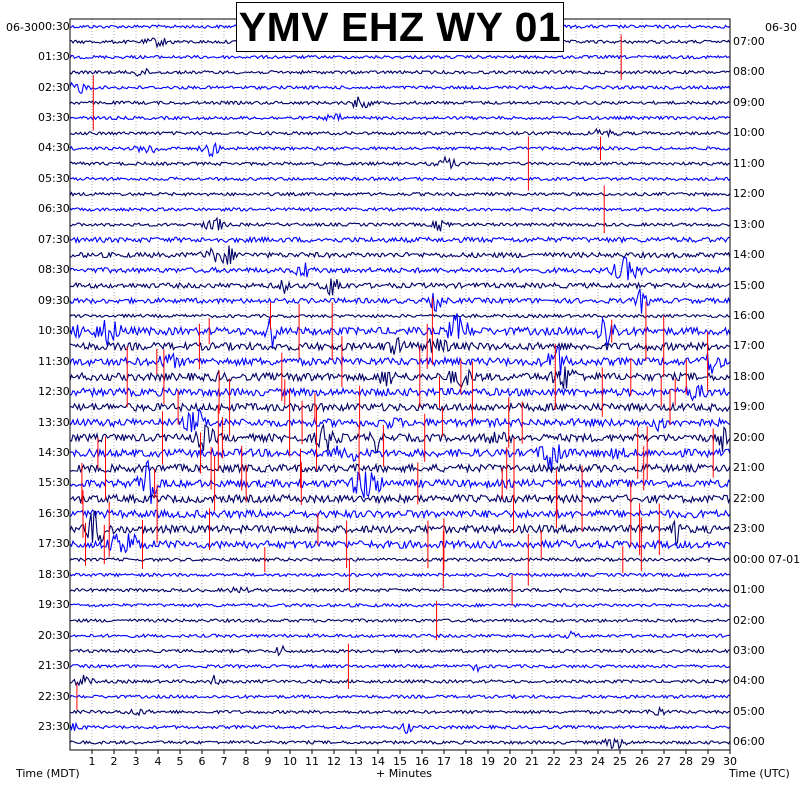 The height and width of the screenshot is (800, 800). I want to click on x-tick-label: 15, so click(400, 761).